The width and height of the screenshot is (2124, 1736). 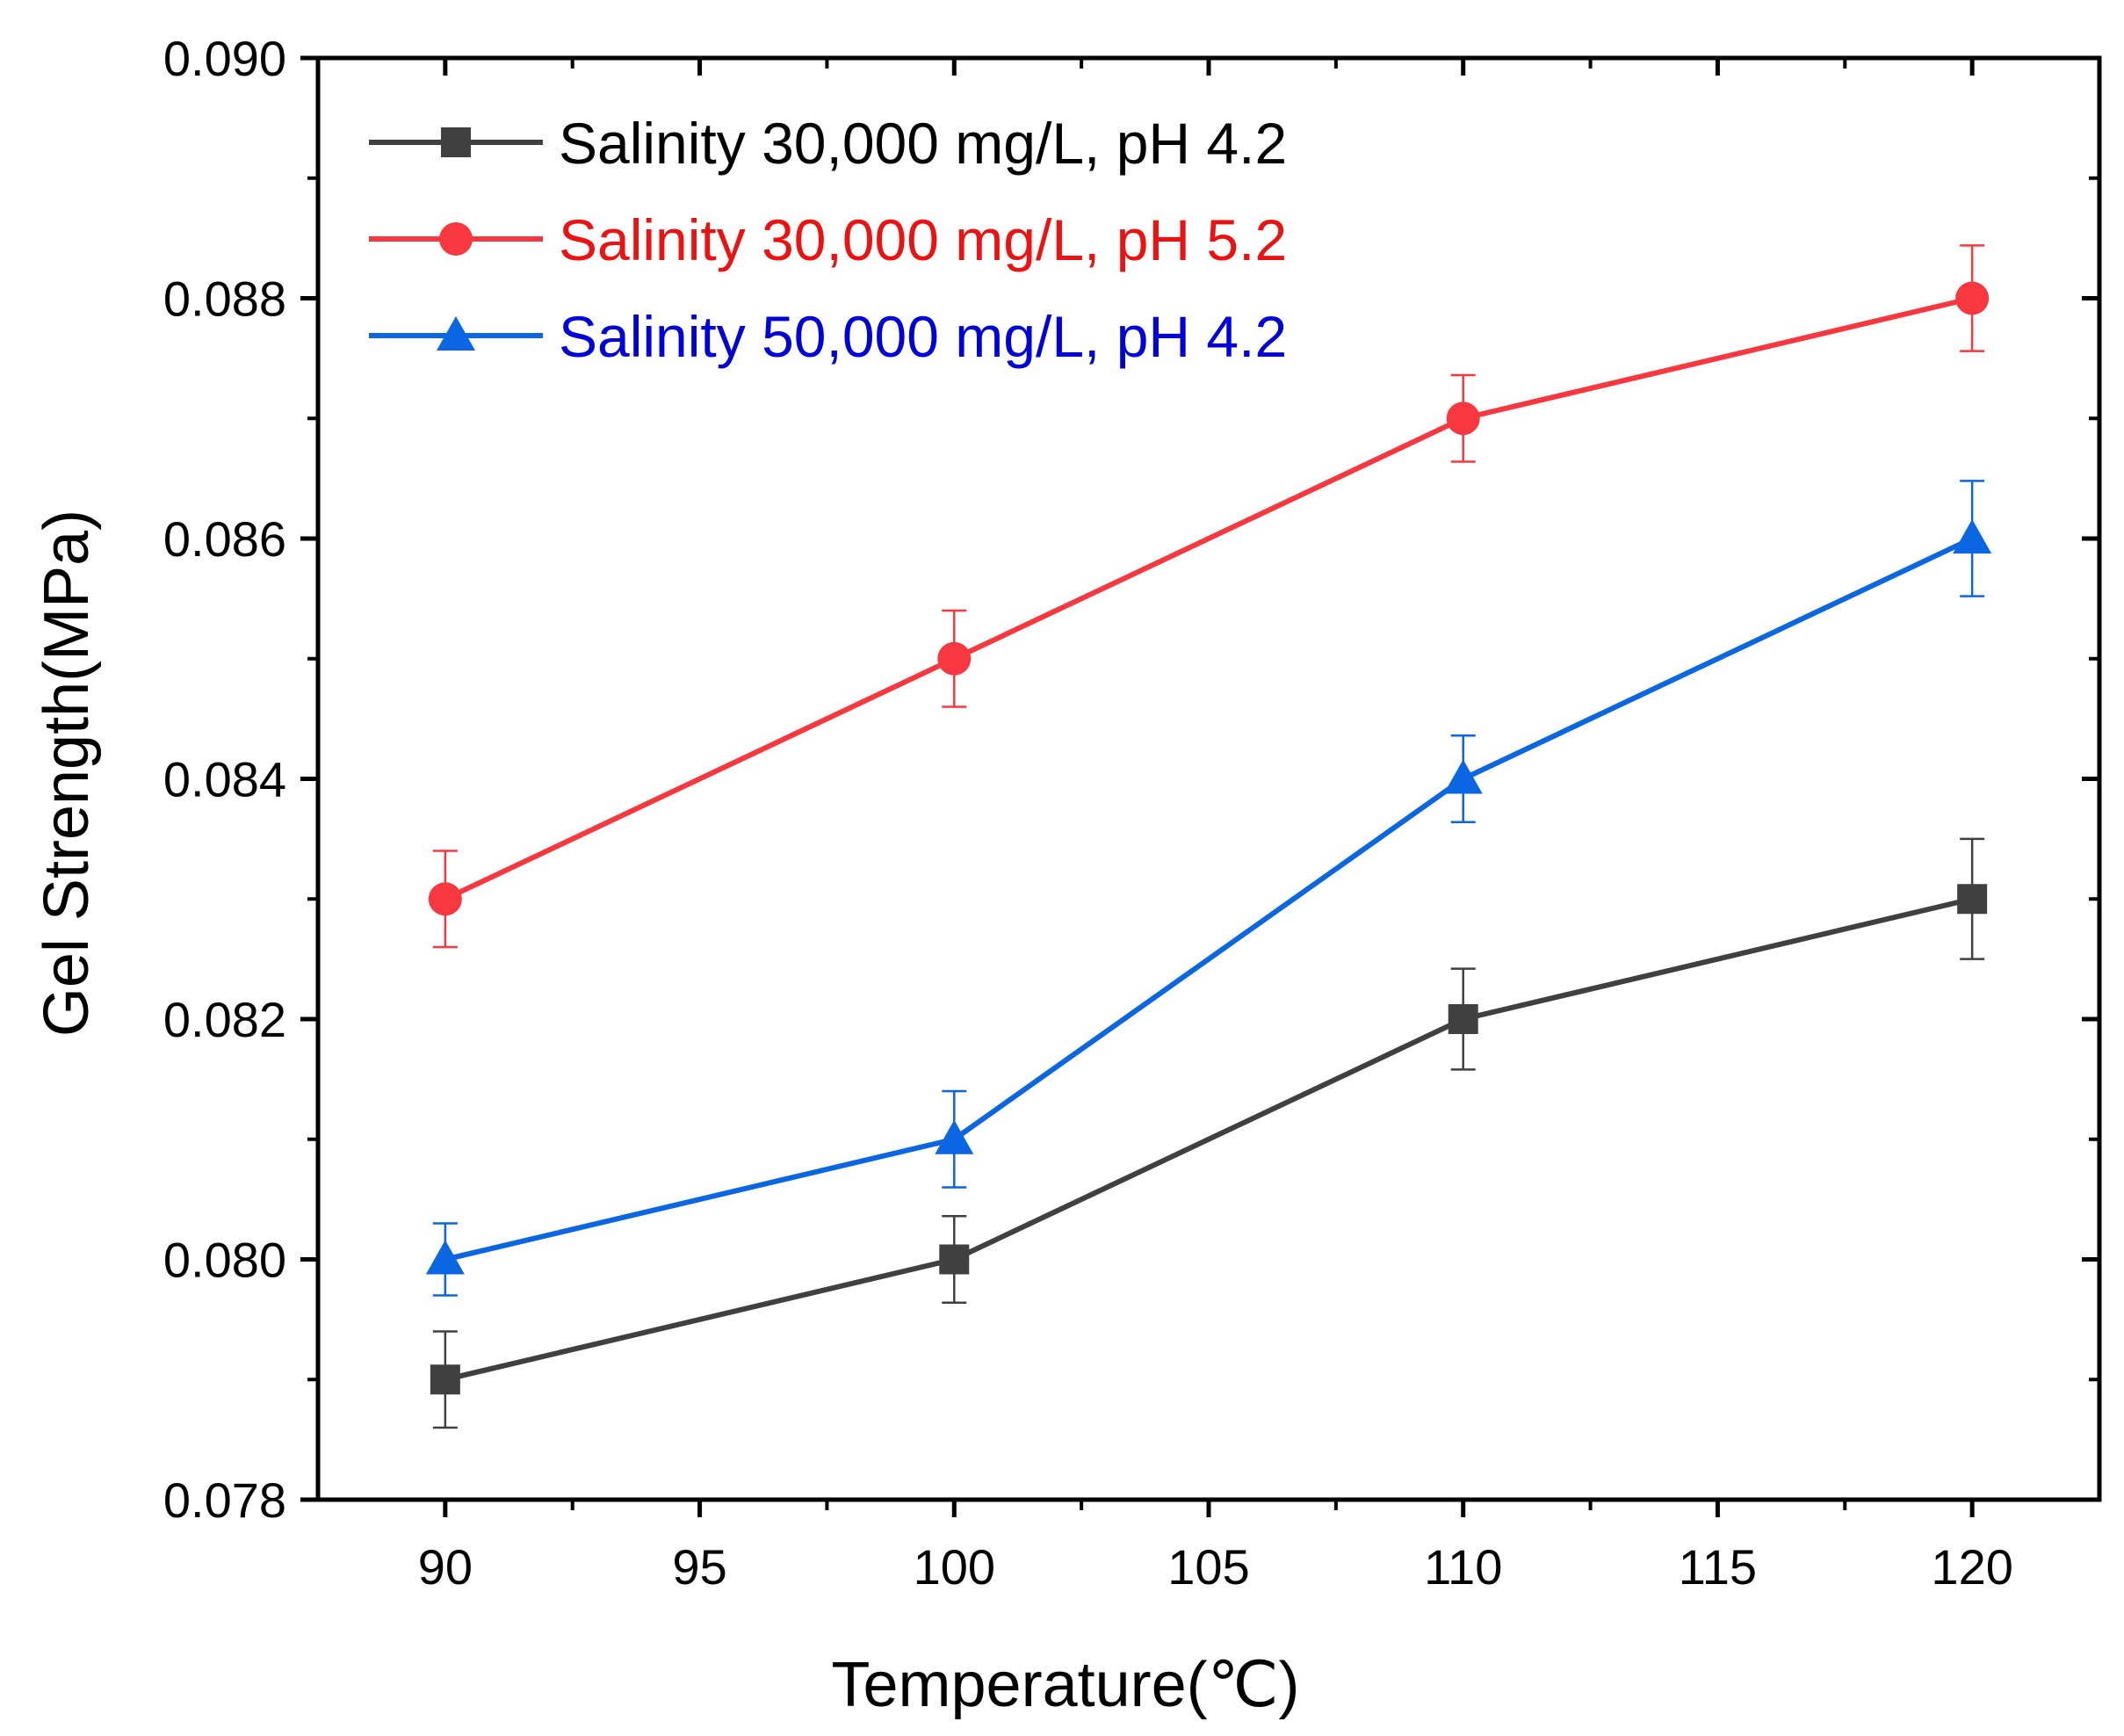 I want to click on y-tick-label: 0.078, so click(x=224, y=1500).